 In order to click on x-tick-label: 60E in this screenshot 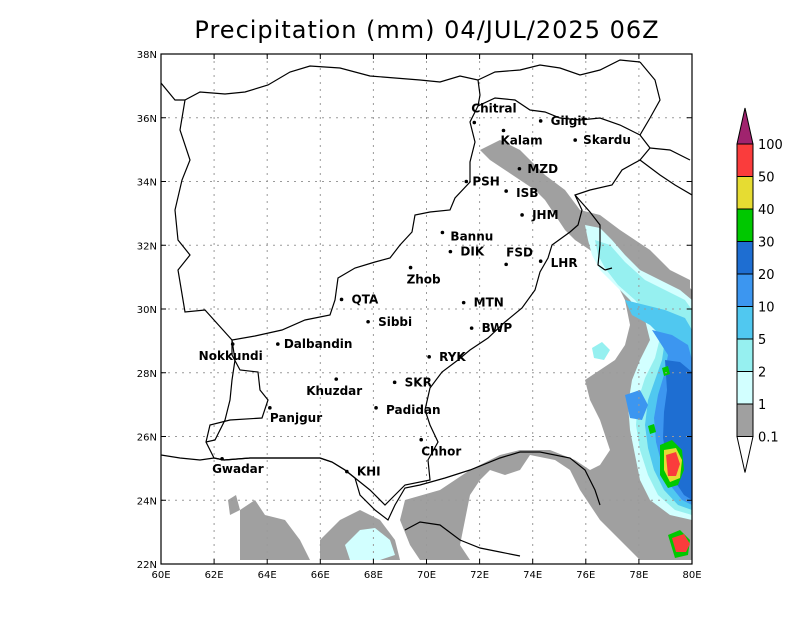, I will do `click(160, 575)`.